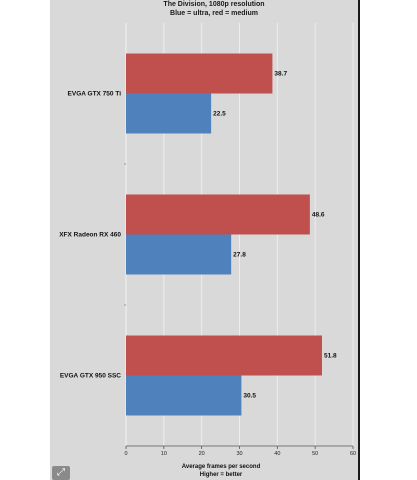 Image resolution: width=417 pixels, height=480 pixels. What do you see at coordinates (239, 454) in the screenshot?
I see `x-tick-label: 30` at bounding box center [239, 454].